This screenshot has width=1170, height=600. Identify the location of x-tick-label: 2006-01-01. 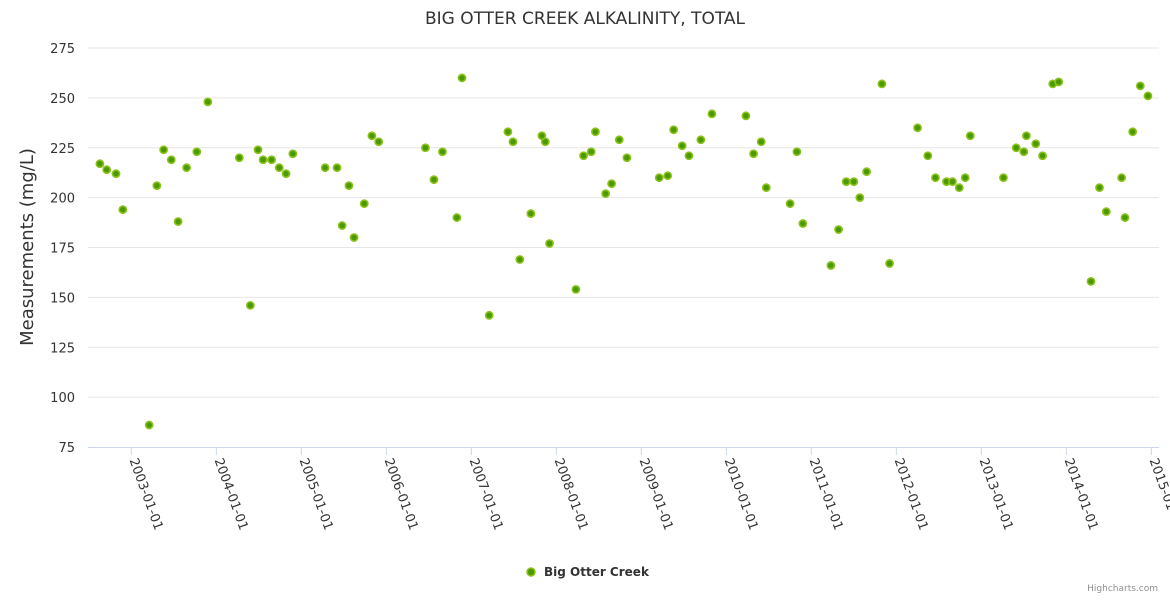
(401, 494).